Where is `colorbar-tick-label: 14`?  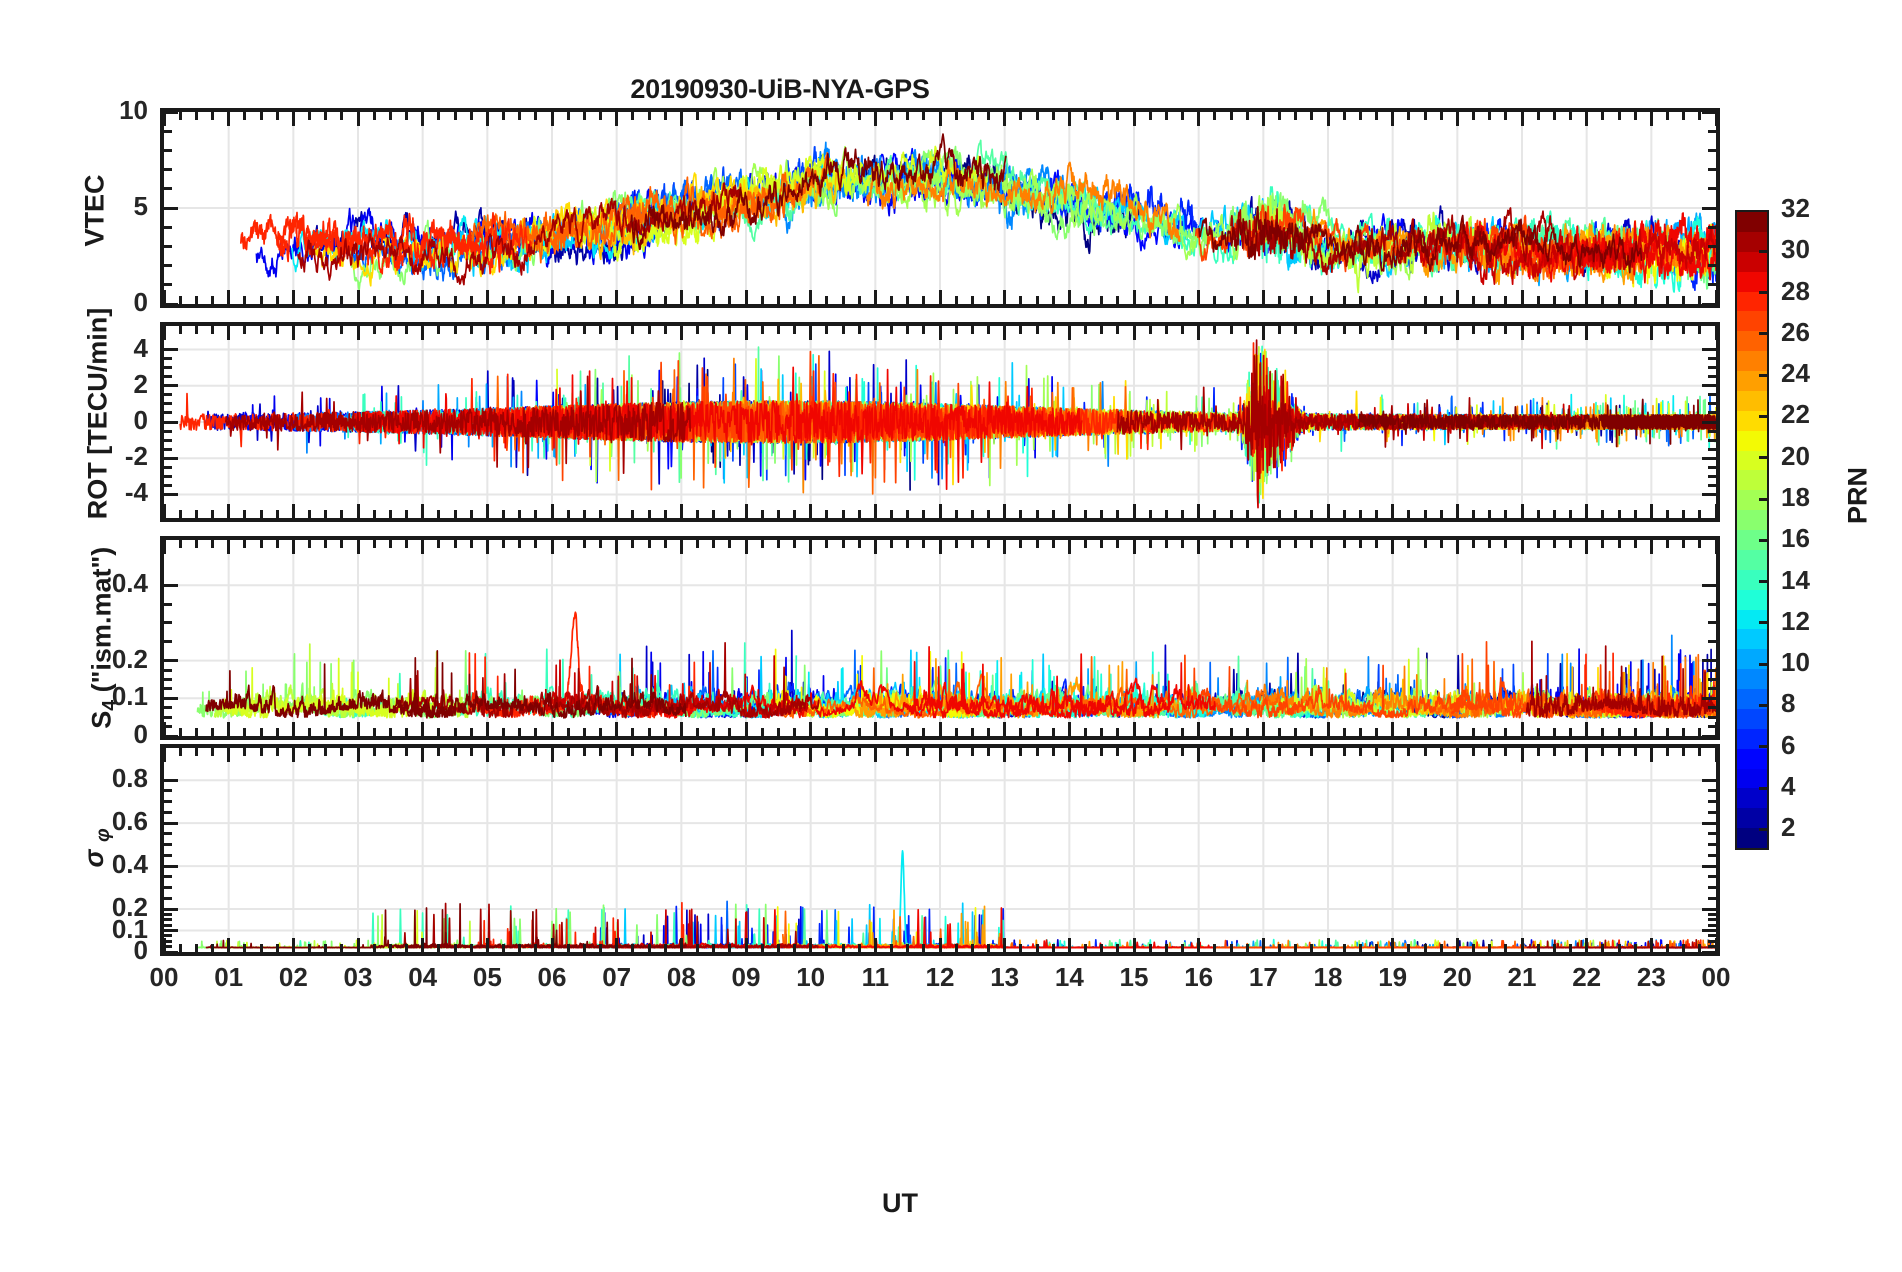 colorbar-tick-label: 14 is located at coordinates (1795, 579).